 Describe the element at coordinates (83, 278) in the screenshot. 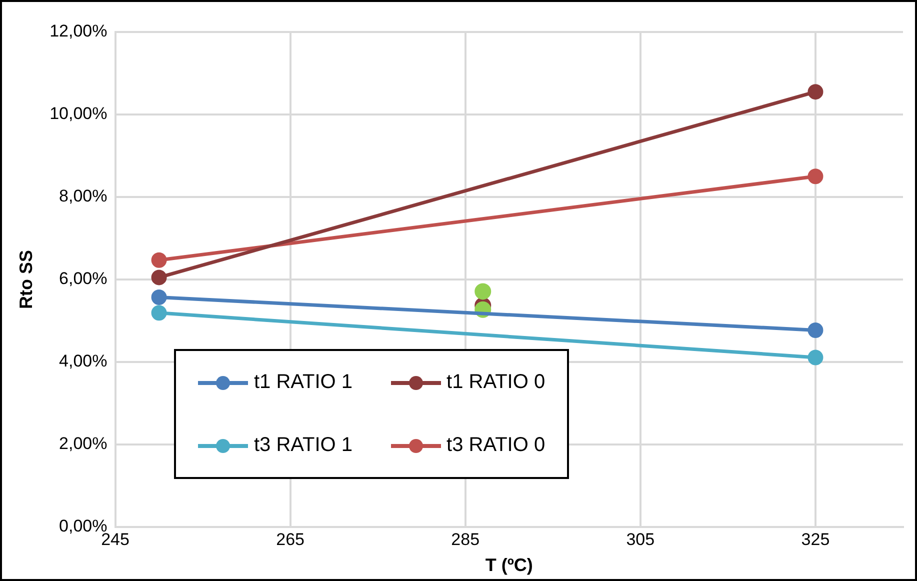

I see `y-tick-label: 6,00%` at that location.